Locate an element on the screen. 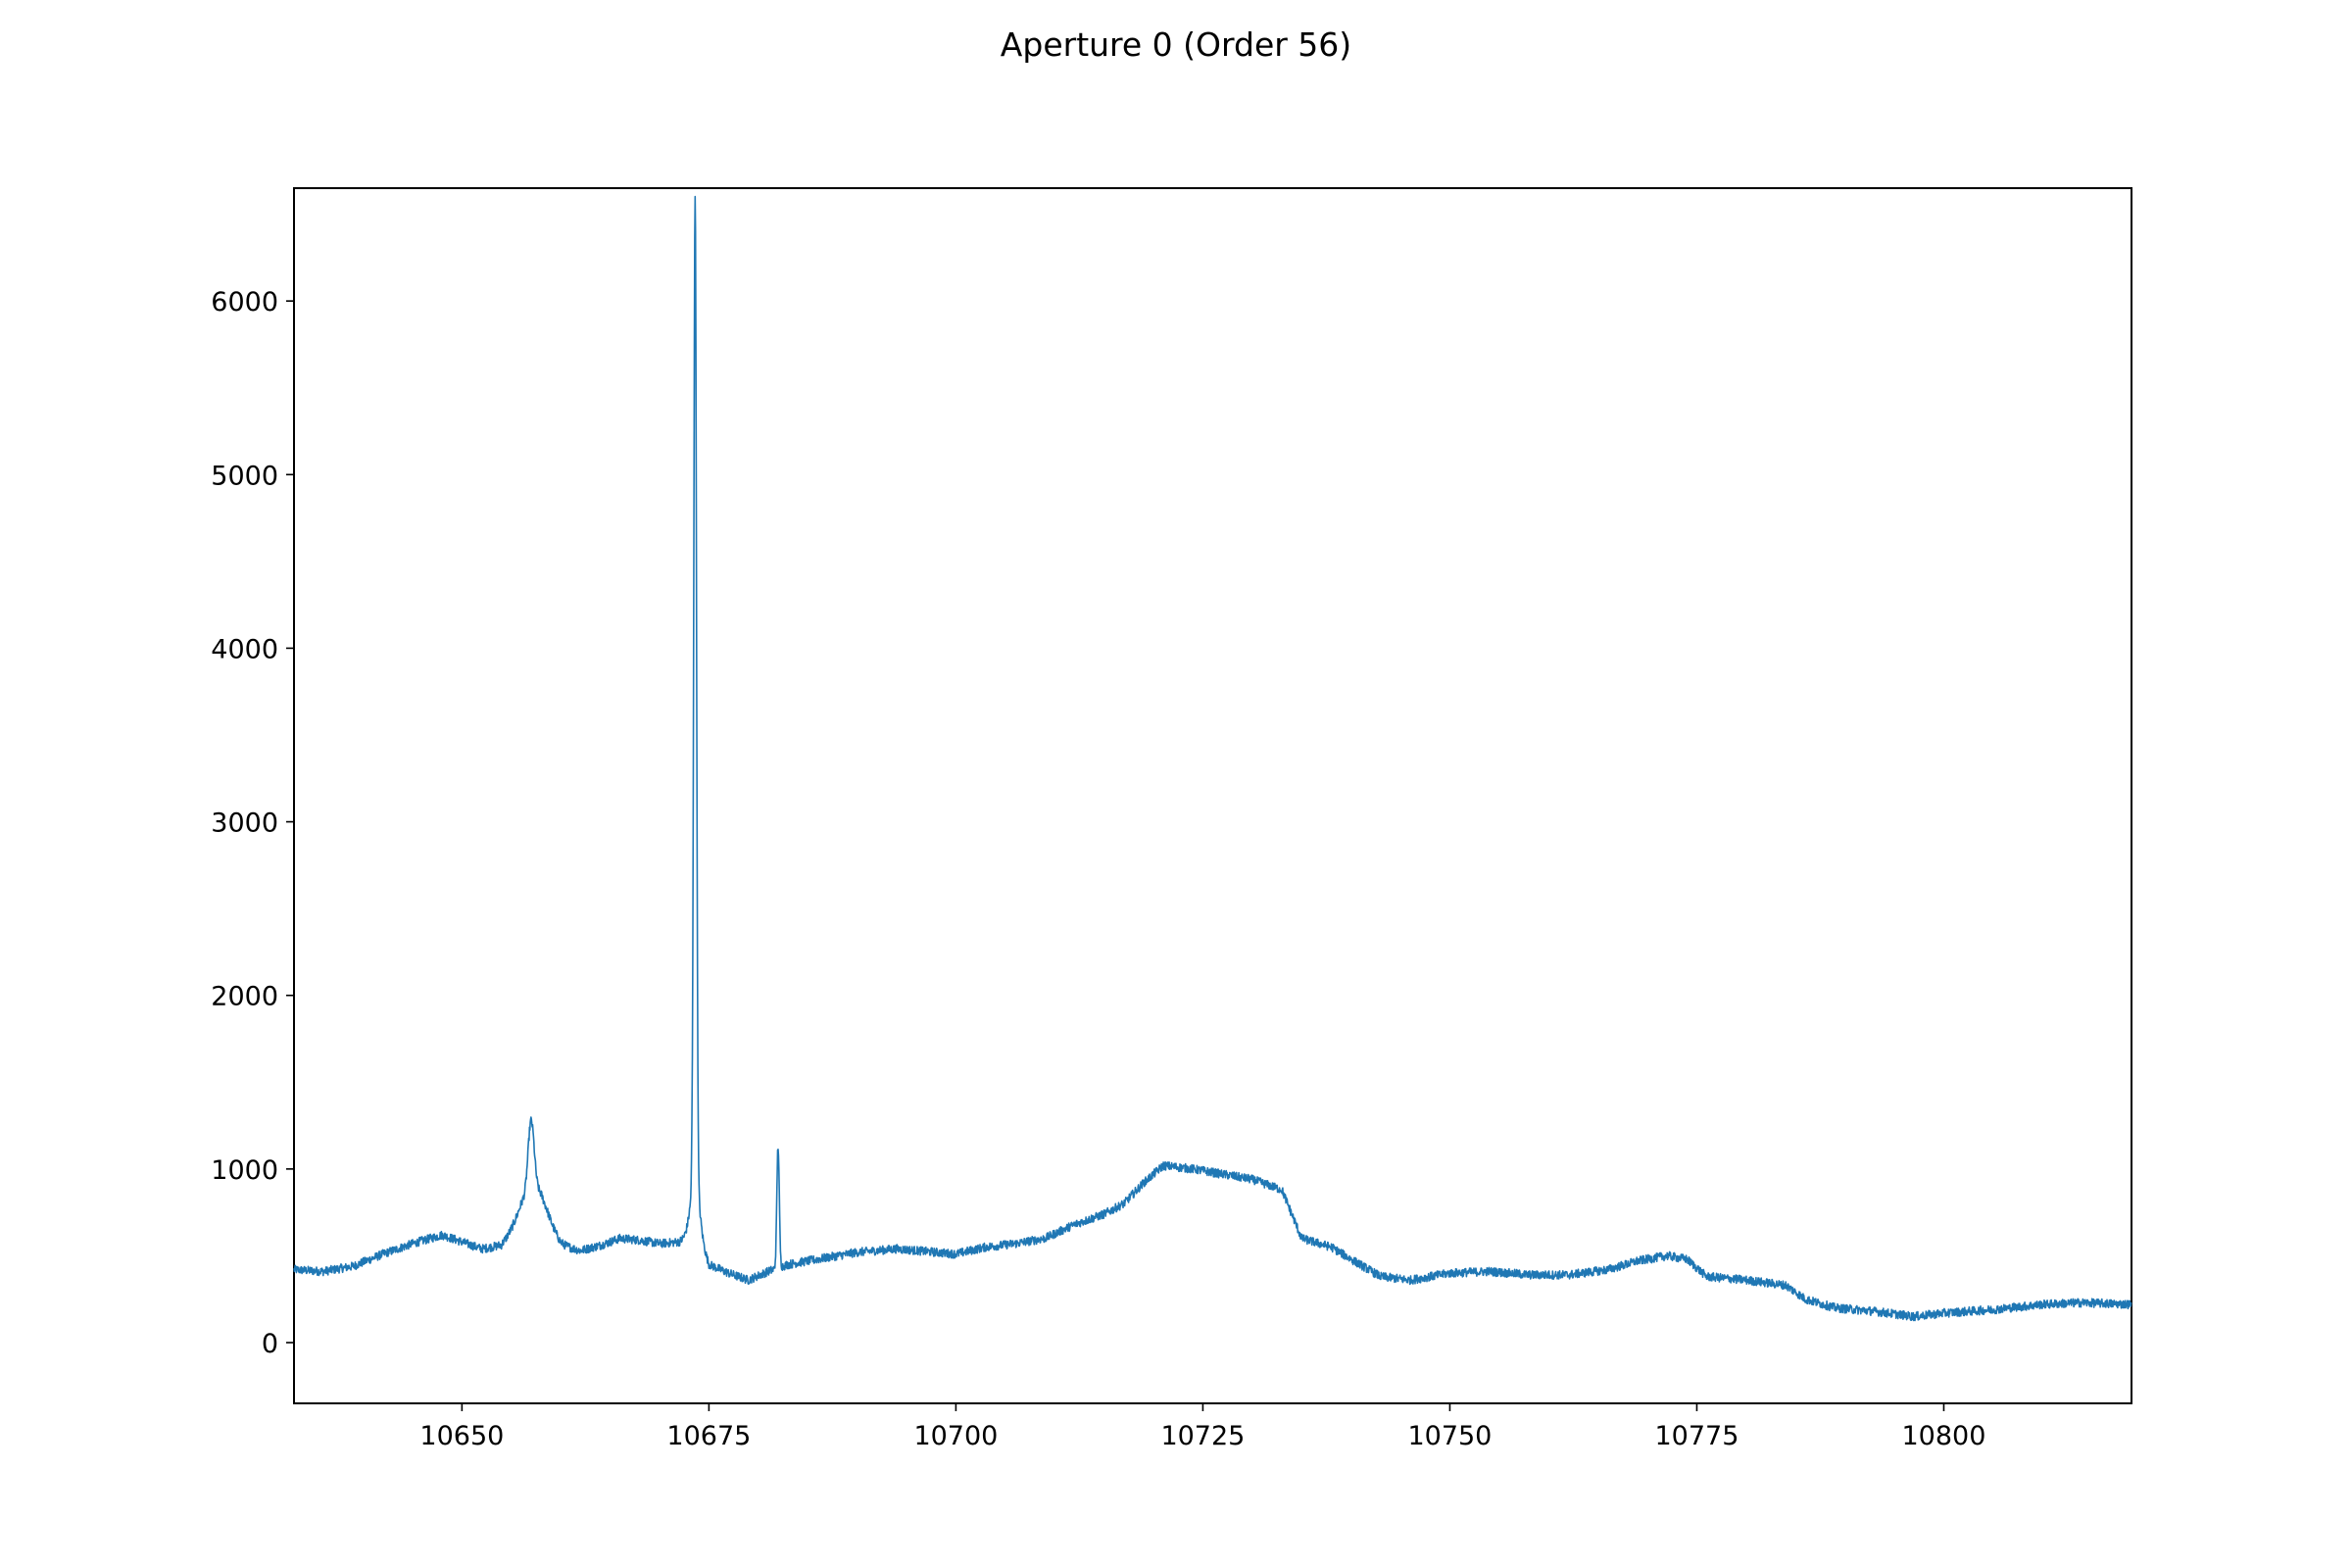 Image resolution: width=2352 pixels, height=1568 pixels. y-axis: 0 1000 2000 3000 4000 5000 6000 is located at coordinates (253, 823).